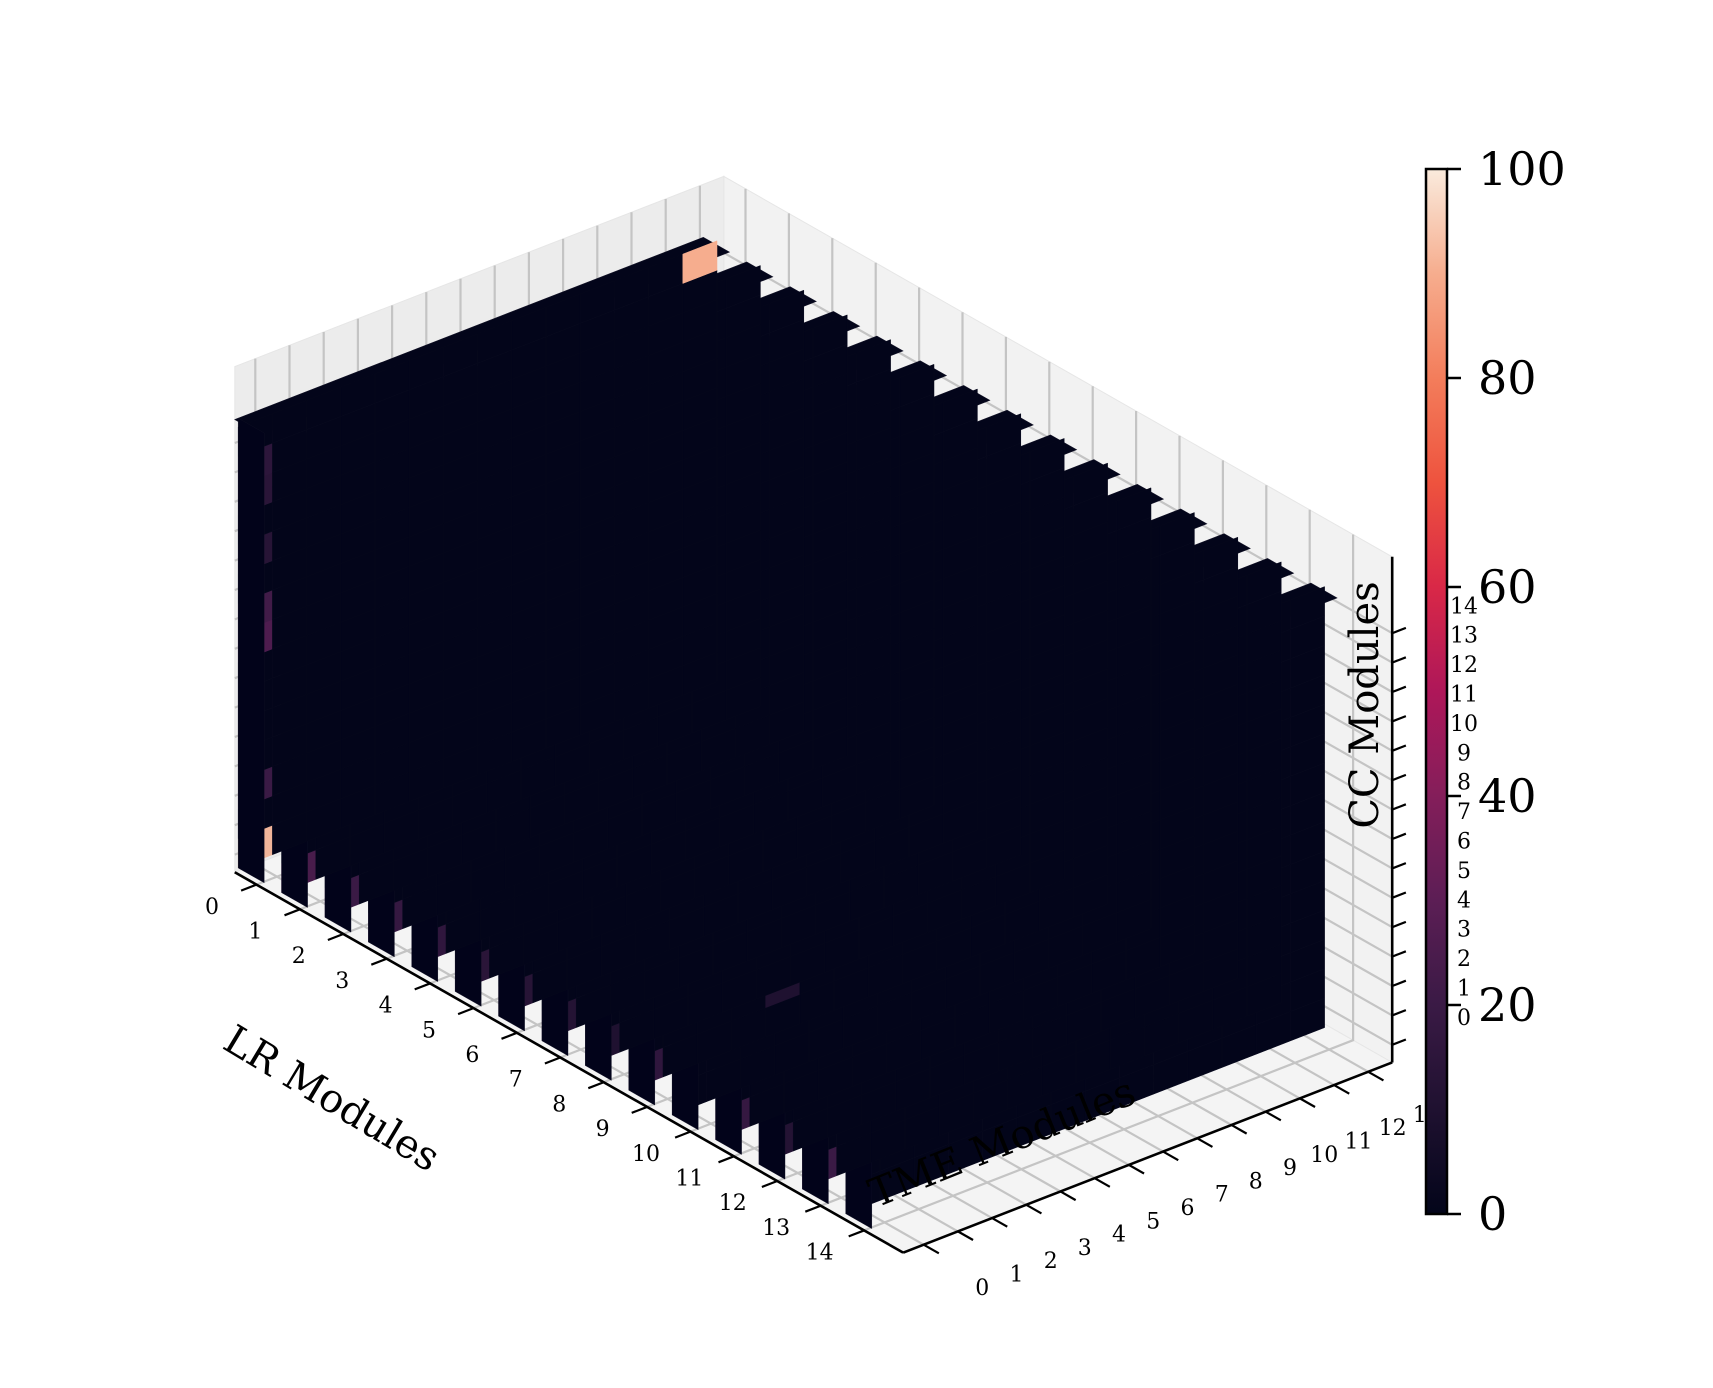 This screenshot has height=1388, width=1713. What do you see at coordinates (1492, 1214) in the screenshot?
I see `colorbar-tick-label: 0` at bounding box center [1492, 1214].